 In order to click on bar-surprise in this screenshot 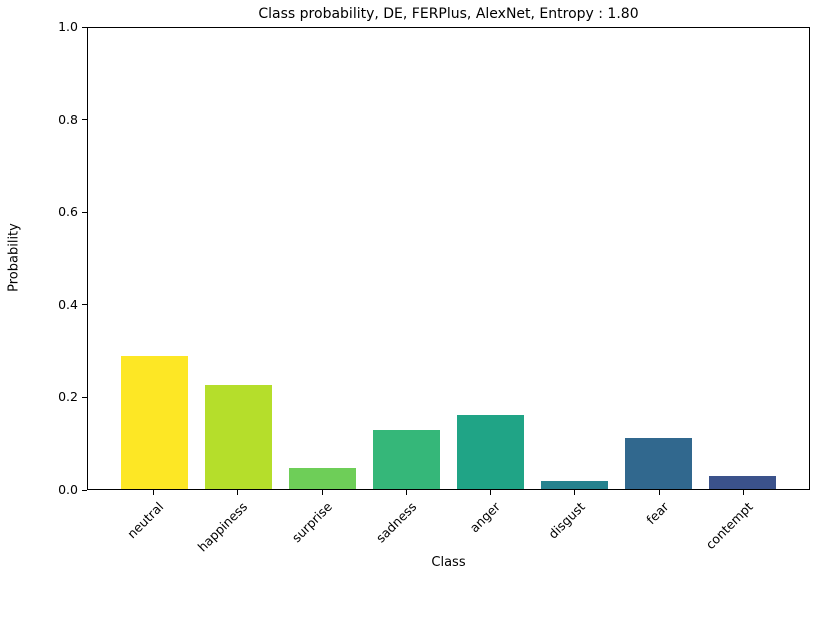, I will do `click(322, 478)`.